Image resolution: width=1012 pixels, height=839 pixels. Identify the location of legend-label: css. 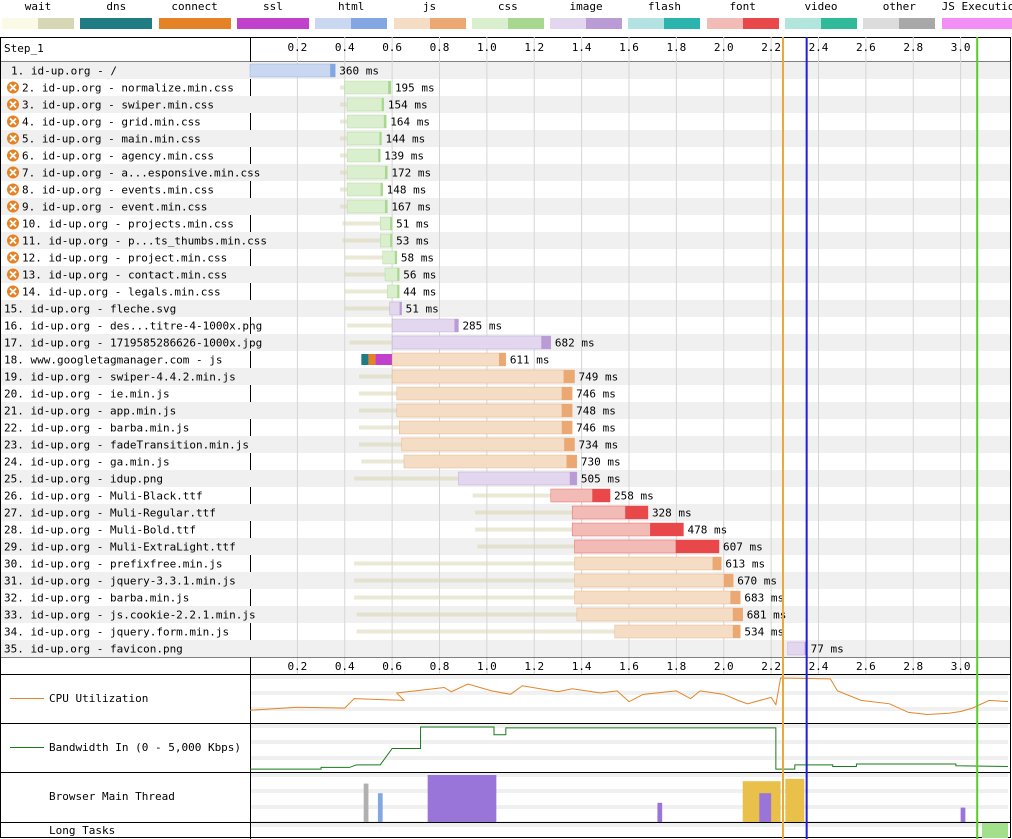
(507, 6).